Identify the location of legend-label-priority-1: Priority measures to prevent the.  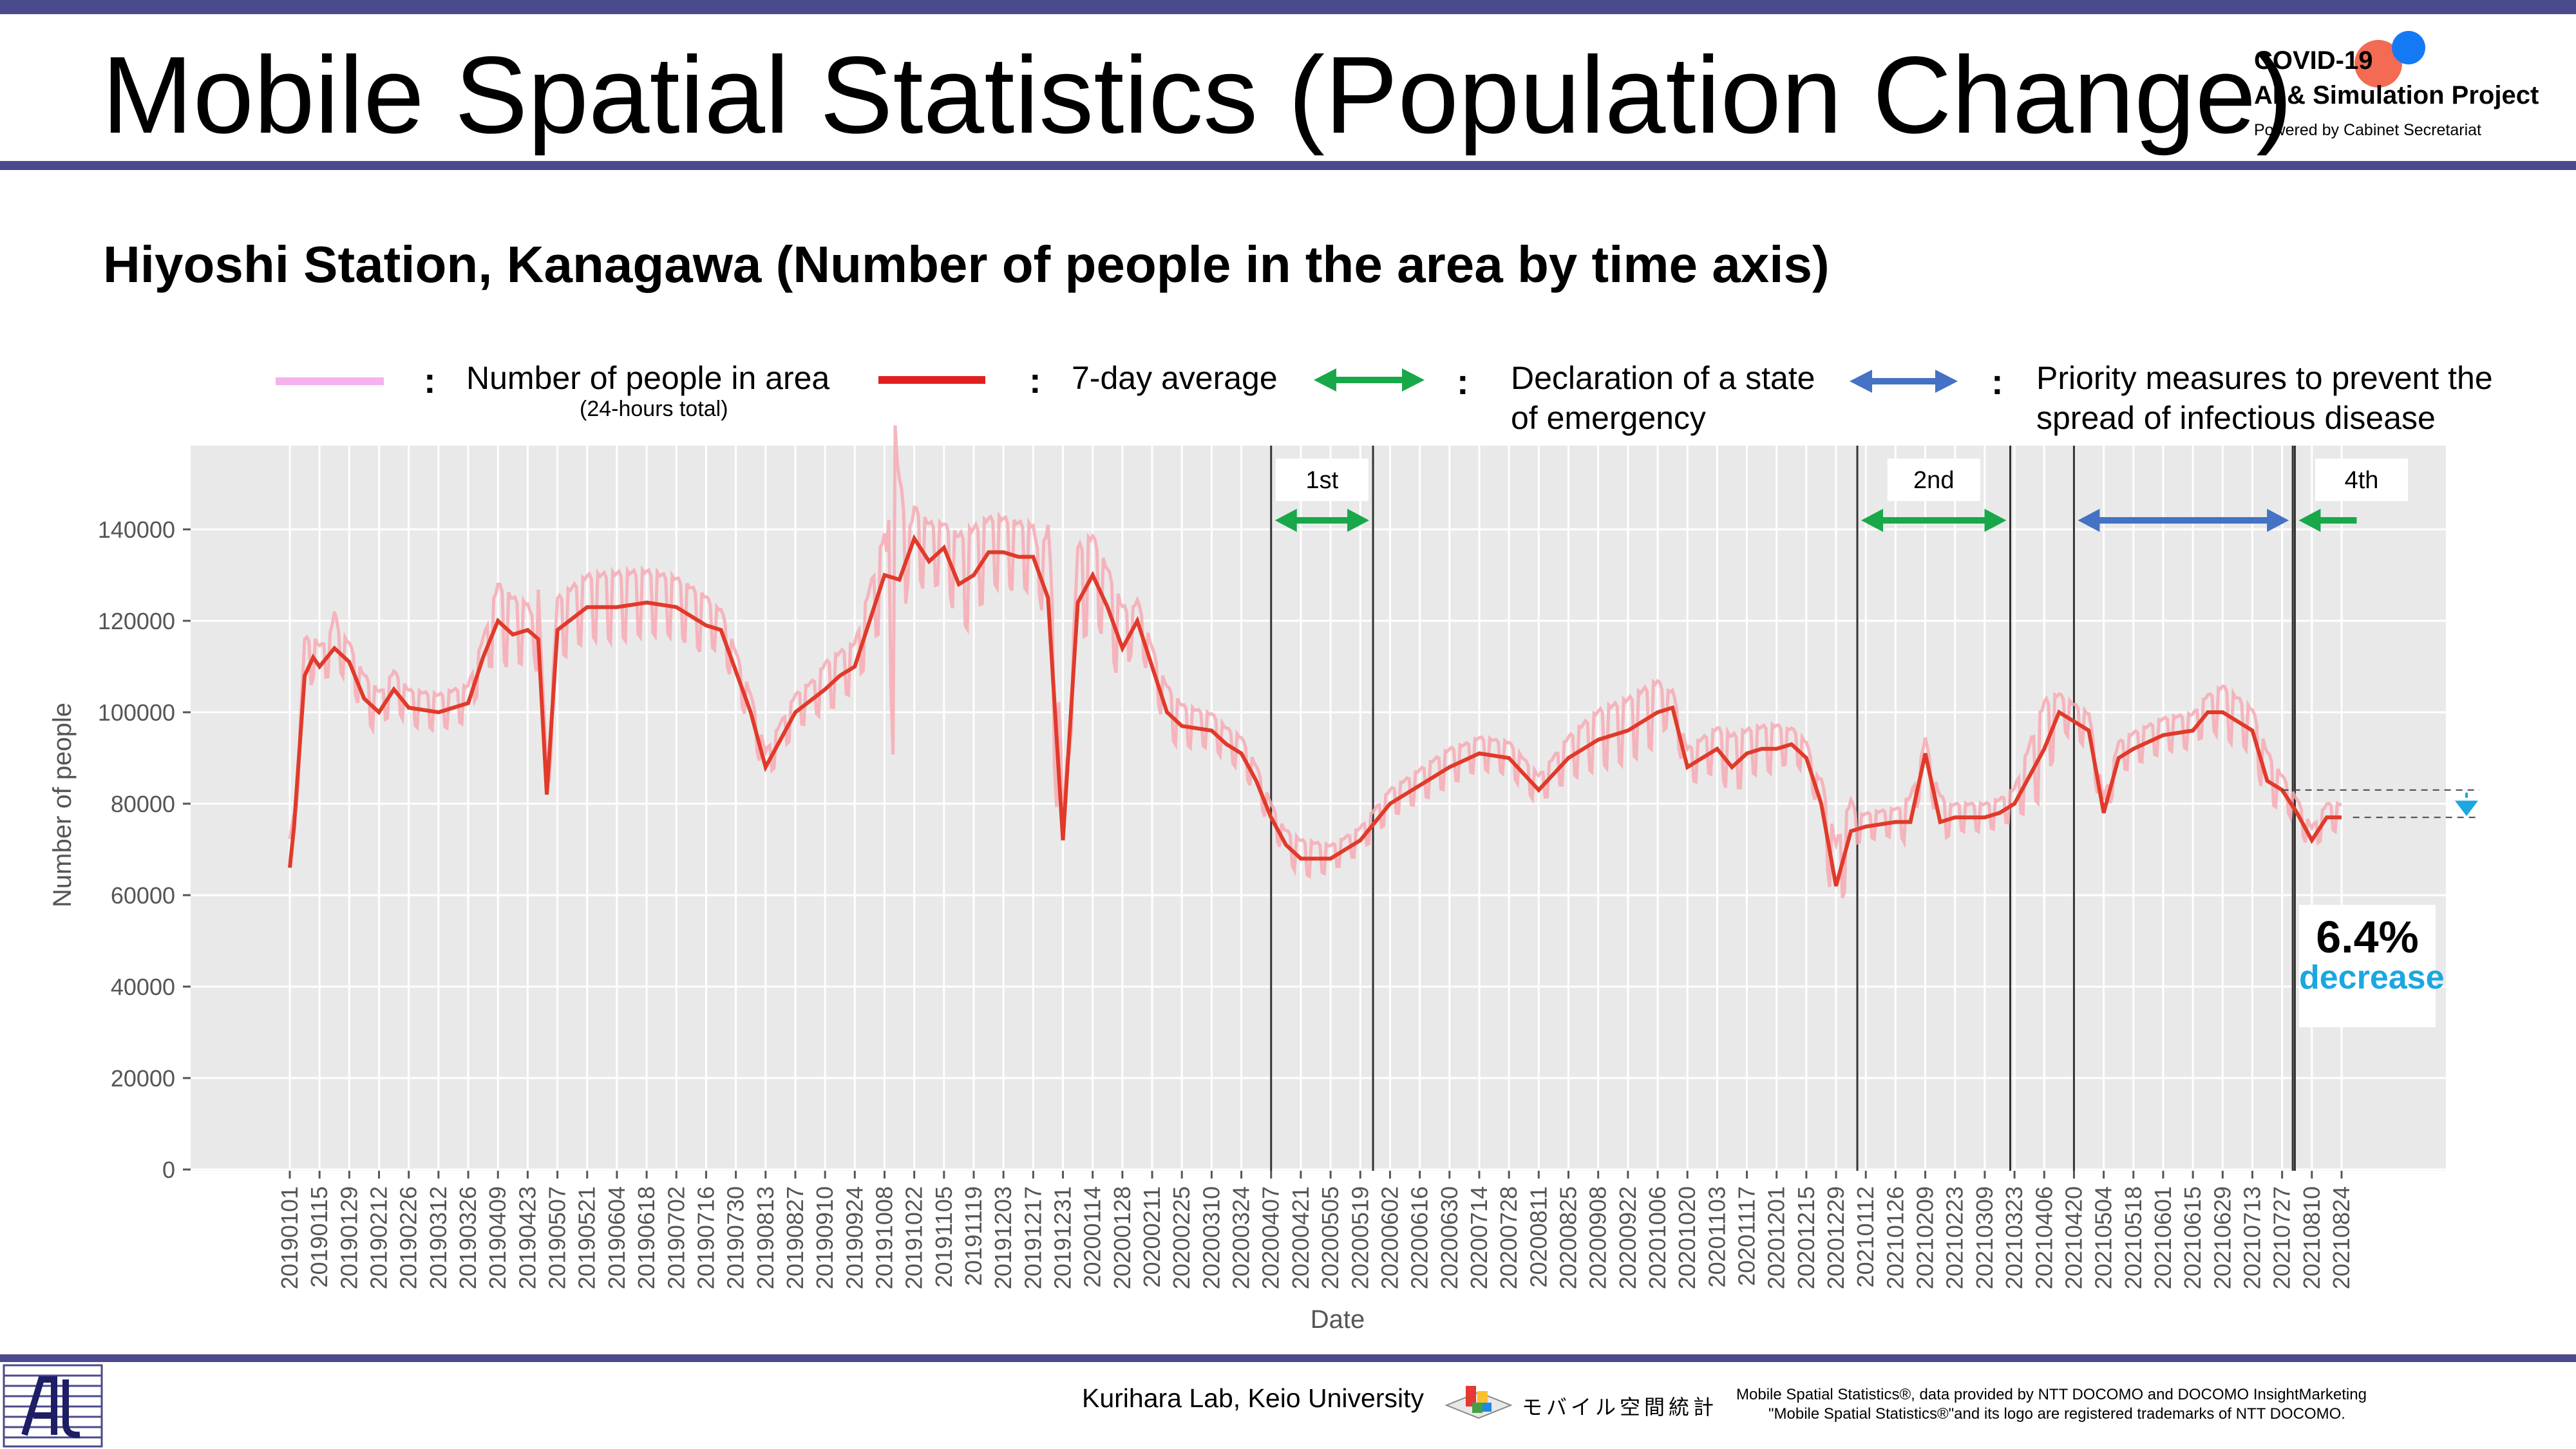
(2264, 378).